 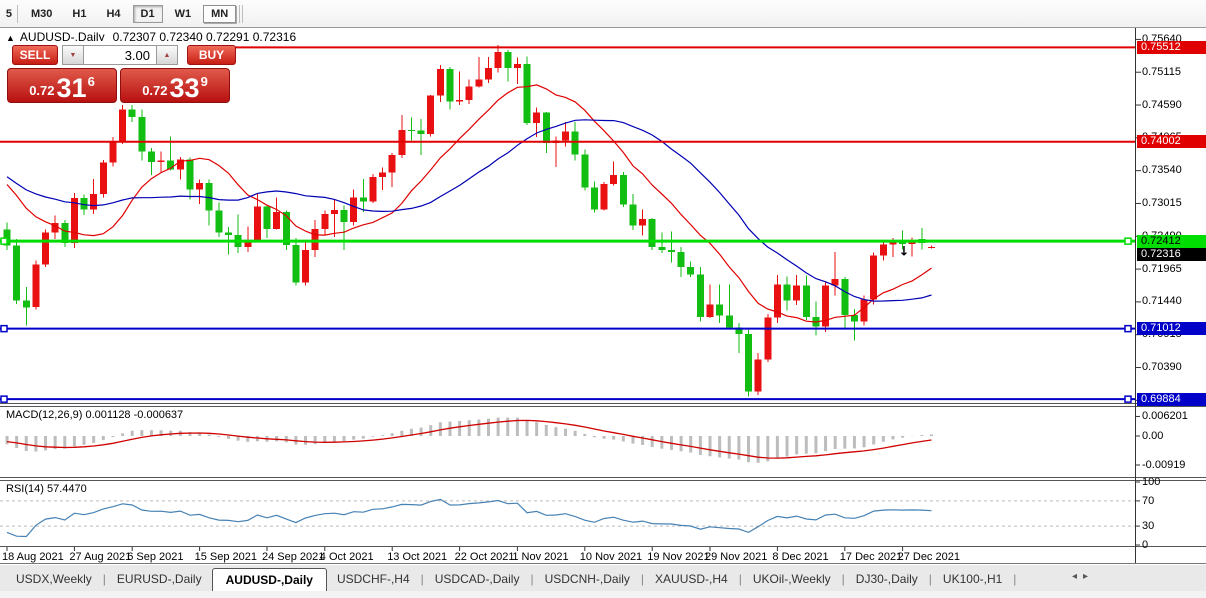 What do you see at coordinates (691, 579) in the screenshot?
I see `tab-xauusd-h4: XAUUSD-,H4` at bounding box center [691, 579].